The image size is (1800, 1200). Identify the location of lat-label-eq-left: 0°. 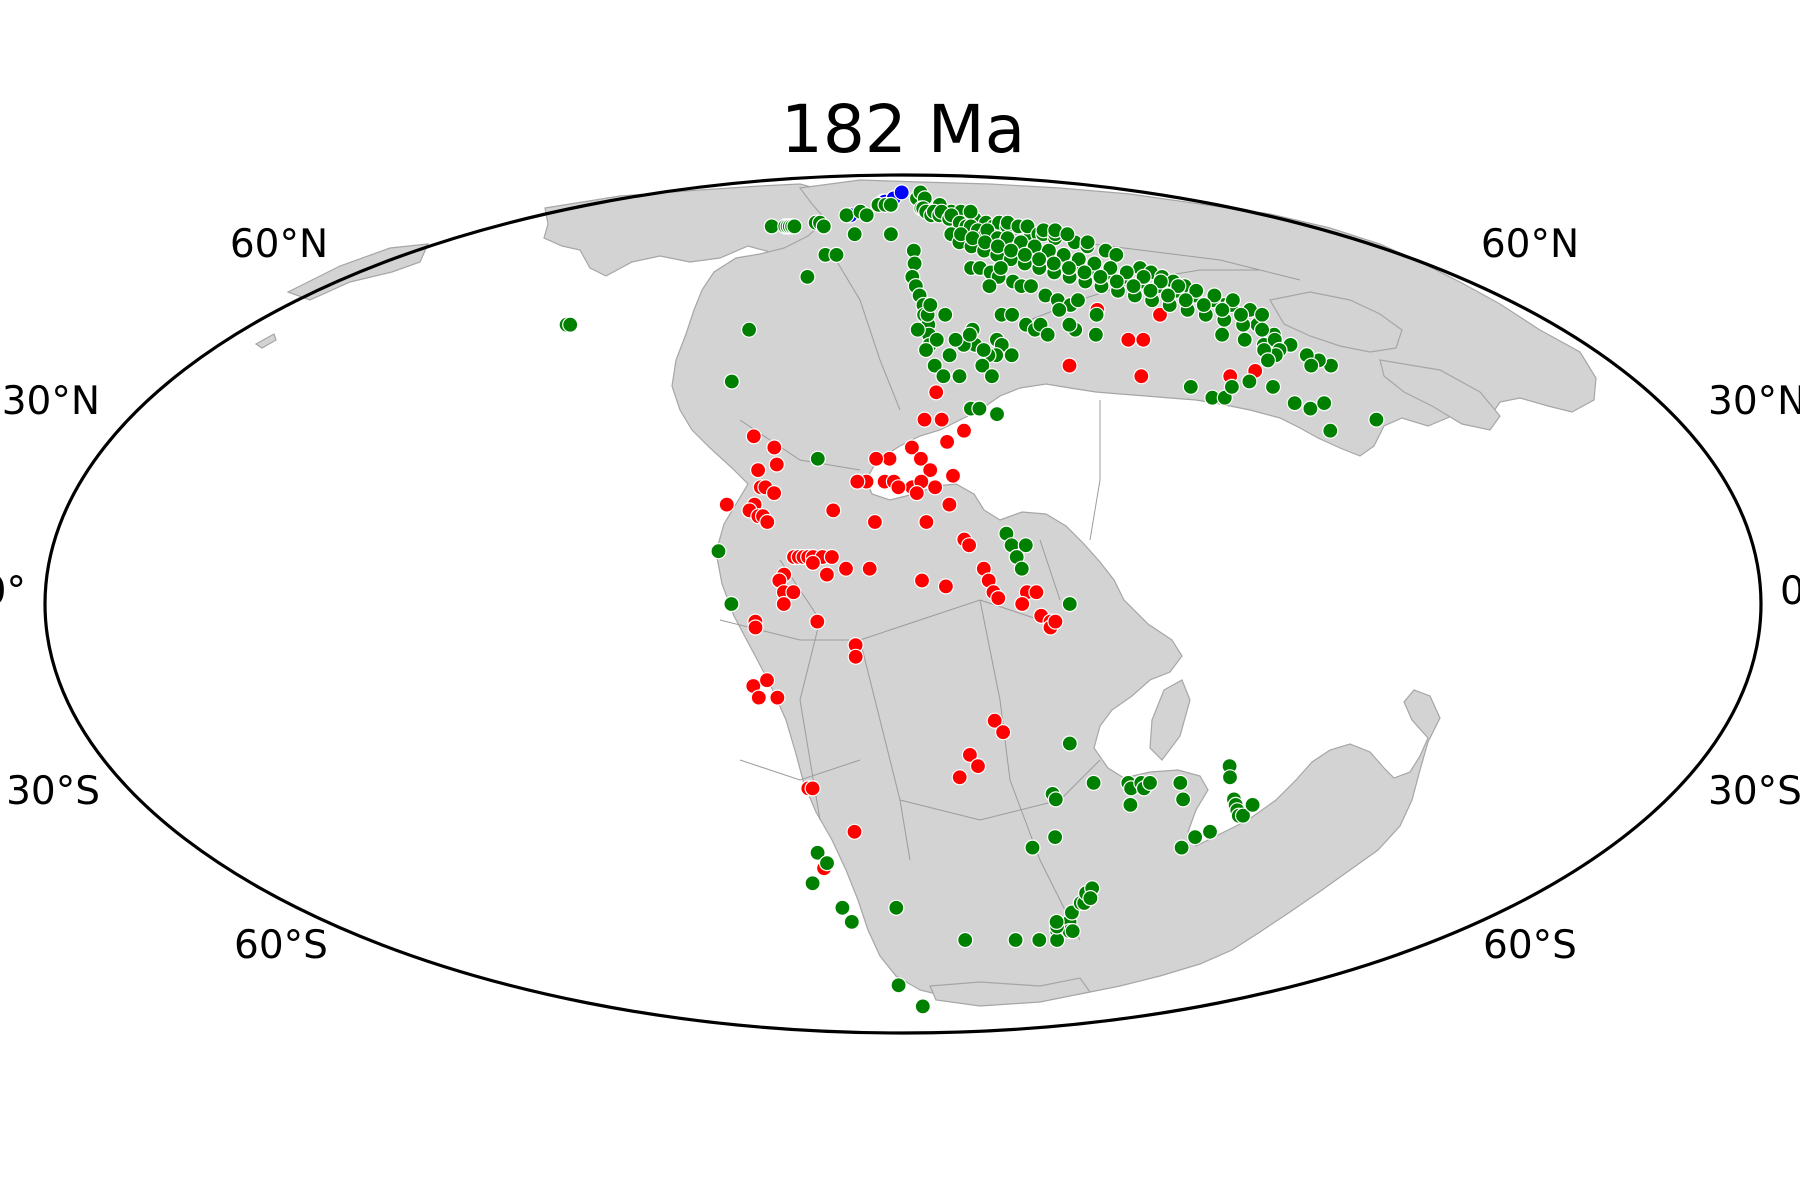
(13, 591).